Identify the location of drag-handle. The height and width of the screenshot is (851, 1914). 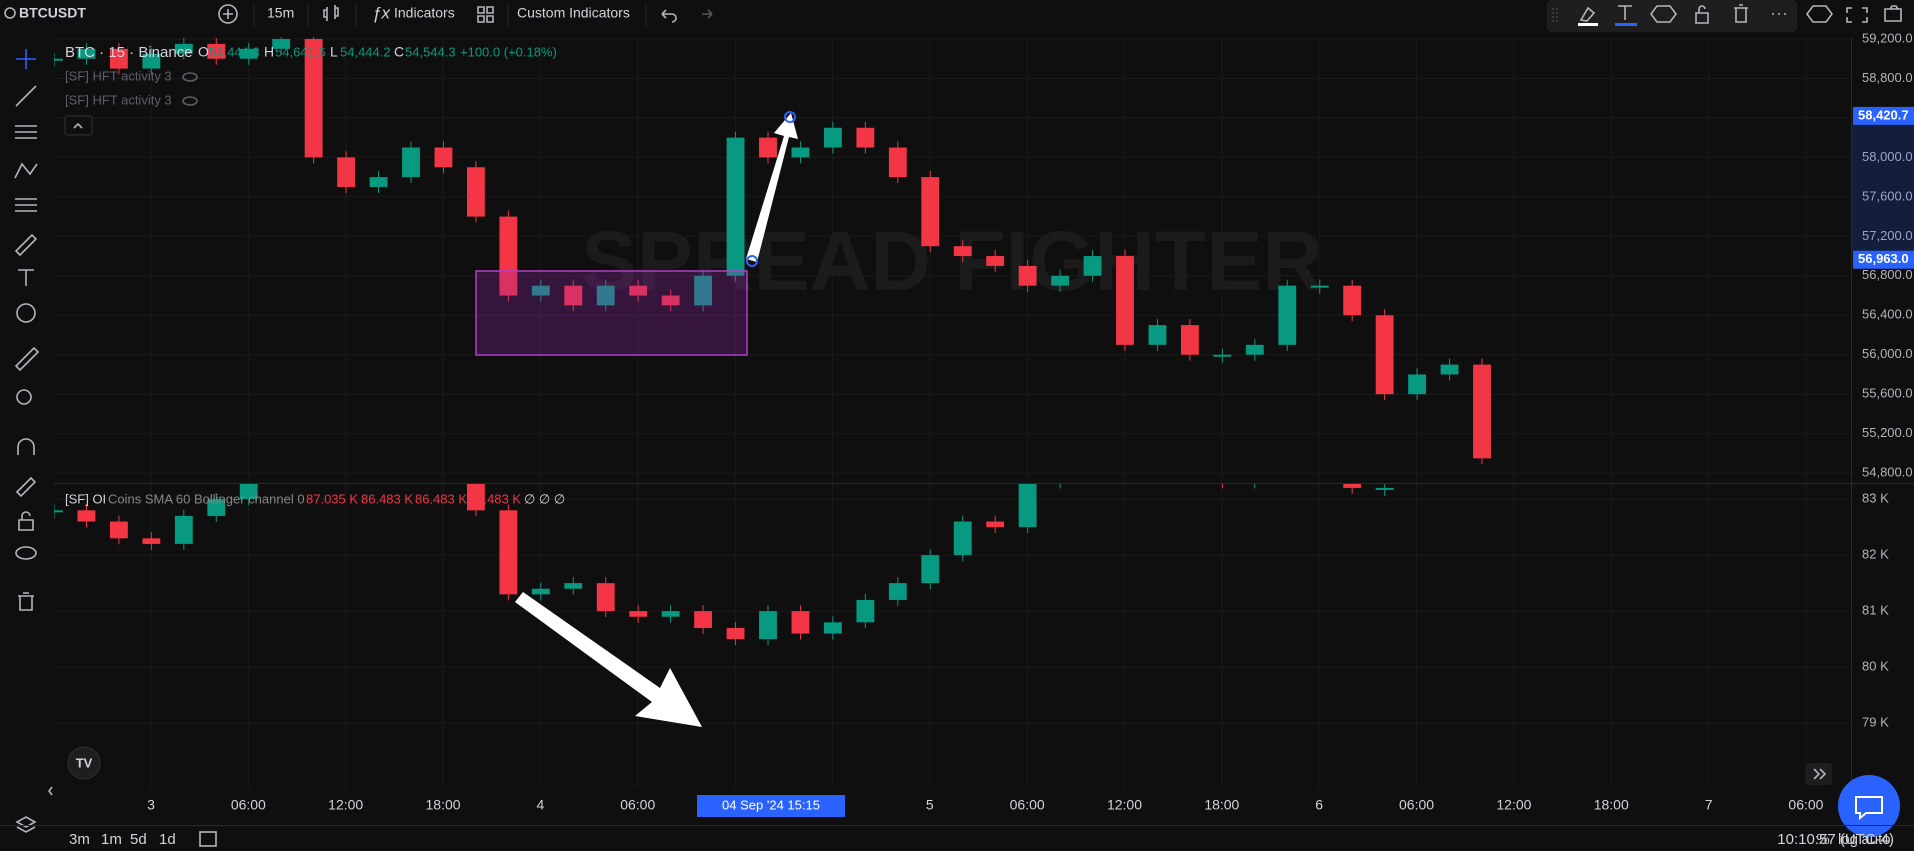
(1555, 16).